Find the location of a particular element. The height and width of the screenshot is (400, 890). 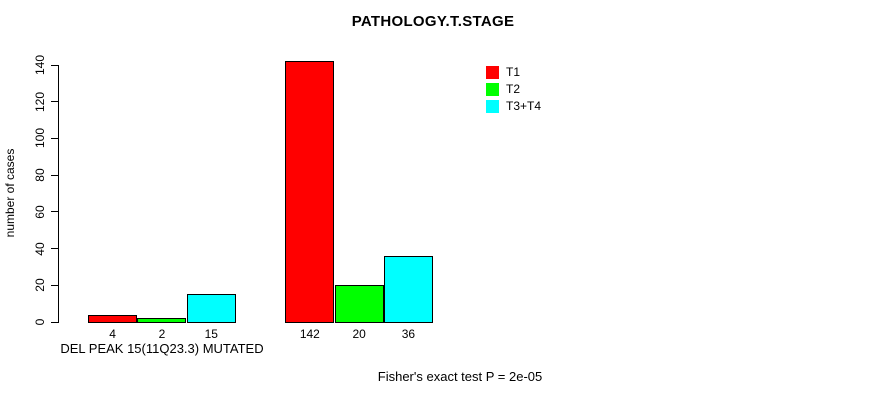

bar-value-label: 142 is located at coordinates (309, 334).